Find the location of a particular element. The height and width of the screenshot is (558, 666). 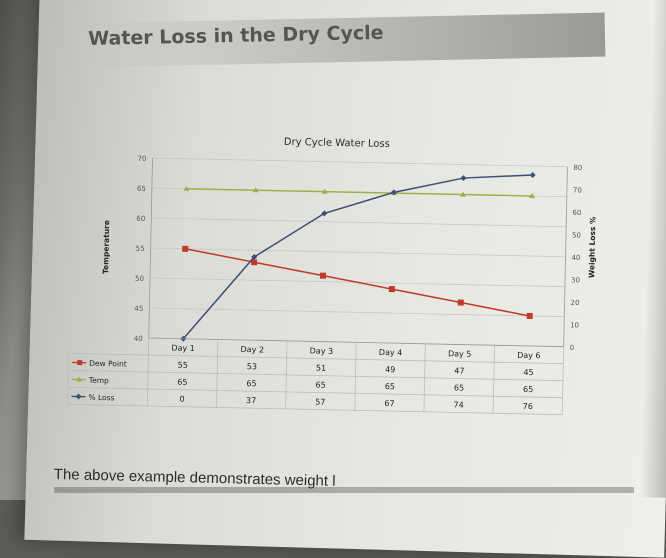

table-value: 67 is located at coordinates (389, 403).